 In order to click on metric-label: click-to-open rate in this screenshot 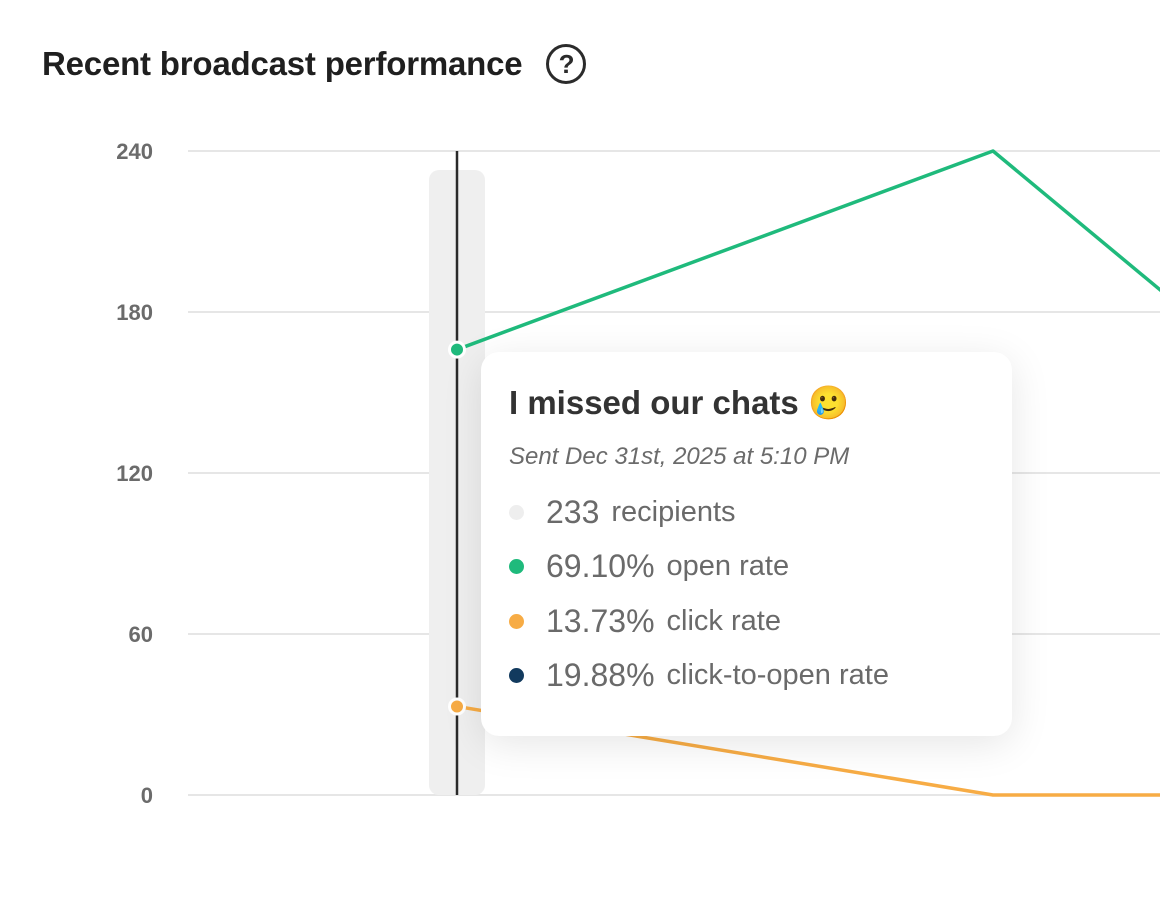, I will do `click(777, 675)`.